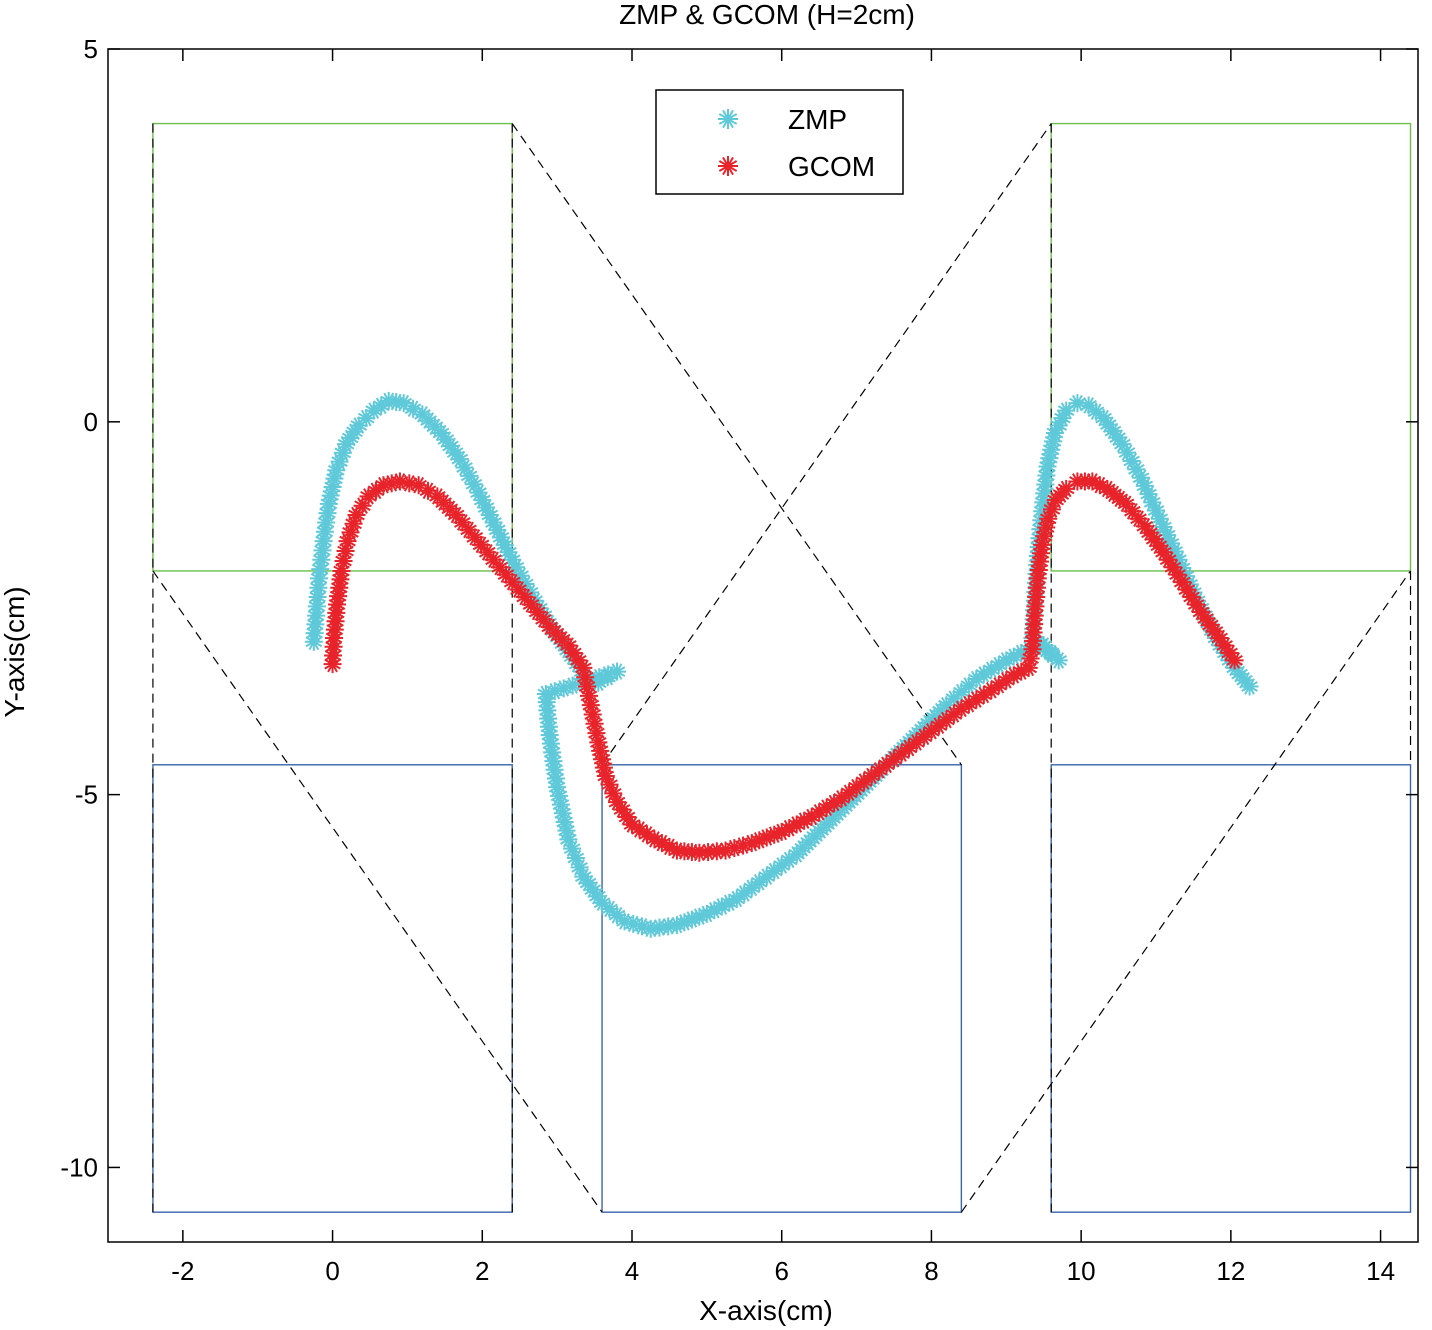 The height and width of the screenshot is (1330, 1432). I want to click on legend-marker-zmp, so click(728, 119).